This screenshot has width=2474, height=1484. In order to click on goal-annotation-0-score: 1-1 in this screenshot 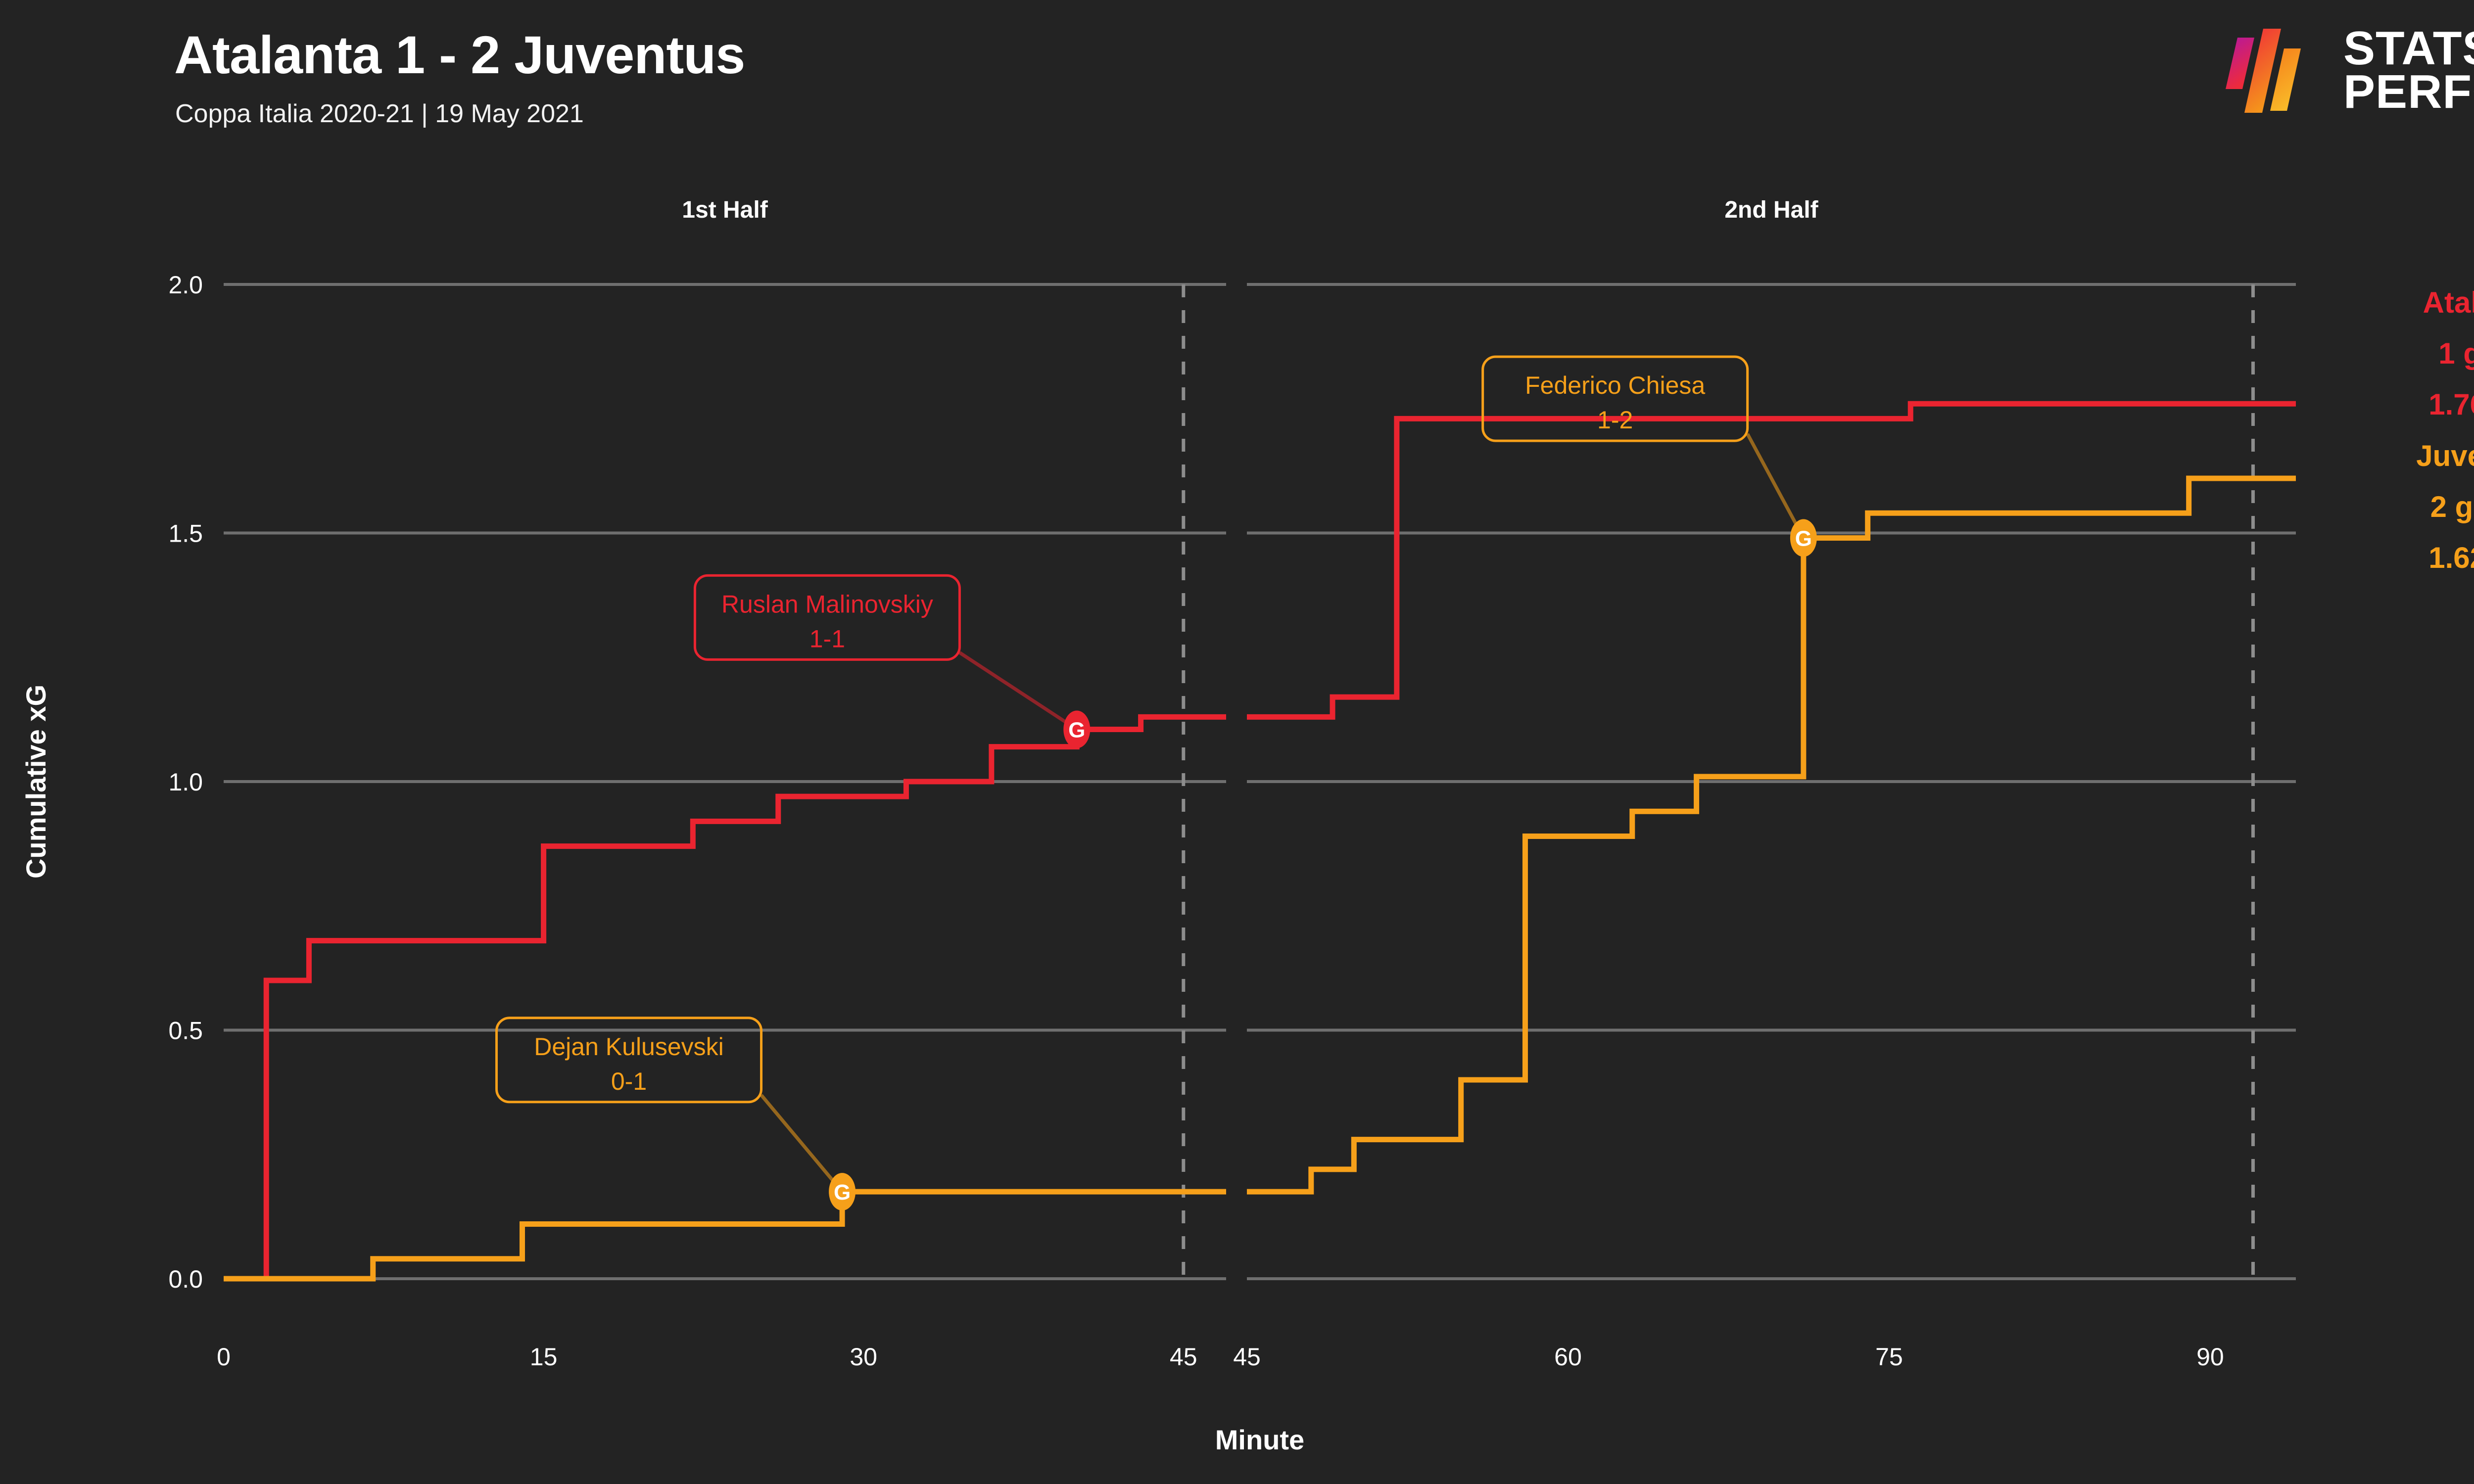, I will do `click(827, 638)`.